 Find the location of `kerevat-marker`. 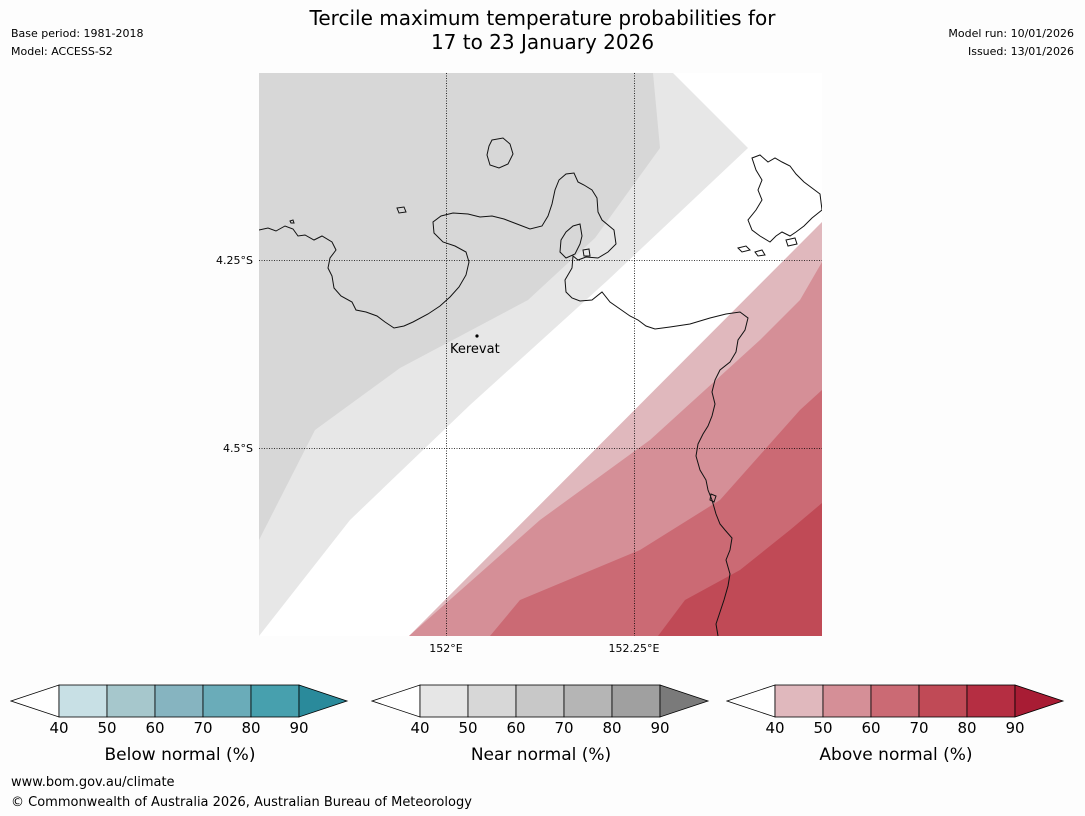

kerevat-marker is located at coordinates (477, 336).